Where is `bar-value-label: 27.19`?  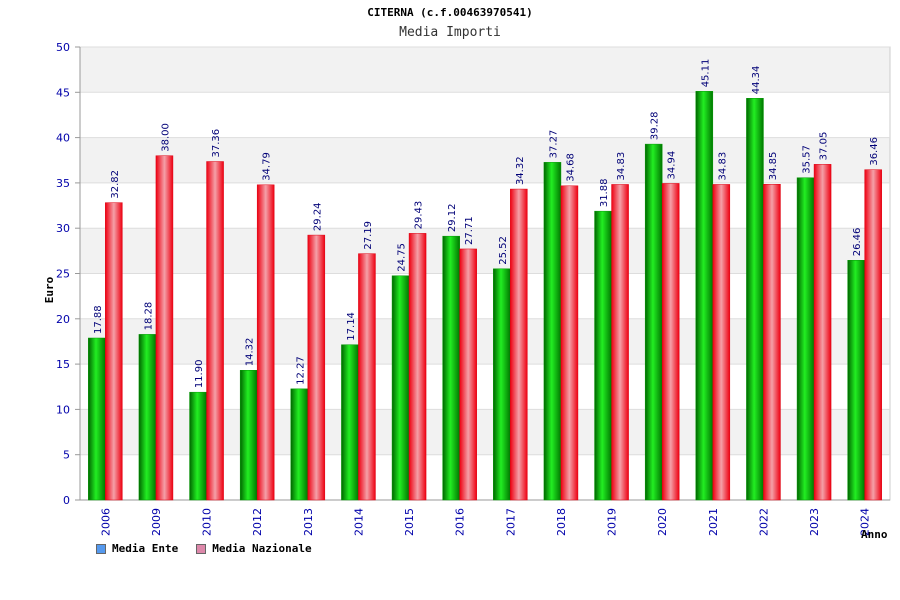
bar-value-label: 27.19 is located at coordinates (368, 235).